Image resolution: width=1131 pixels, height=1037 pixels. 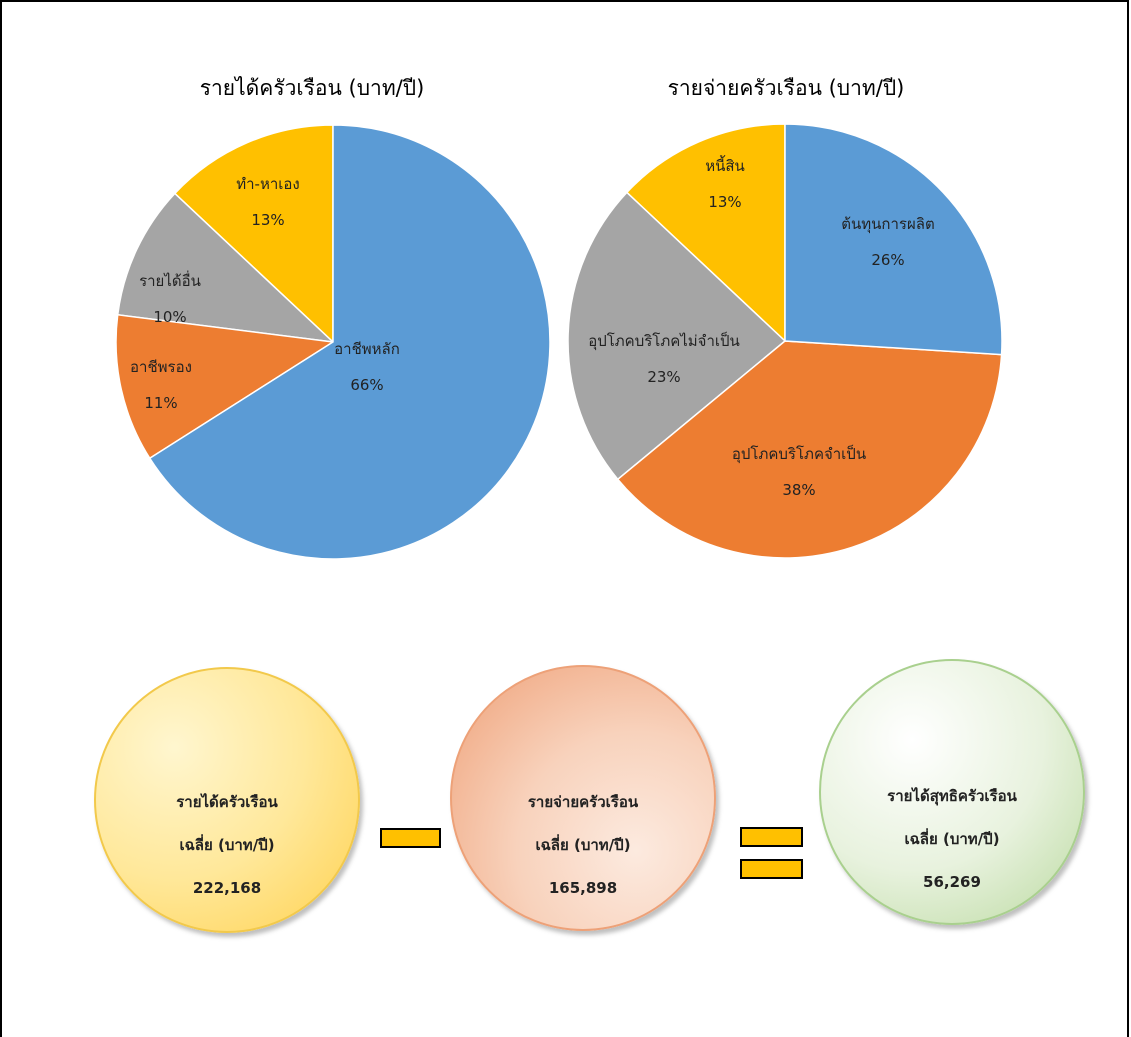 I want to click on net-income-line2: เฉลี่ย (บาท/ปี), so click(x=951, y=838).